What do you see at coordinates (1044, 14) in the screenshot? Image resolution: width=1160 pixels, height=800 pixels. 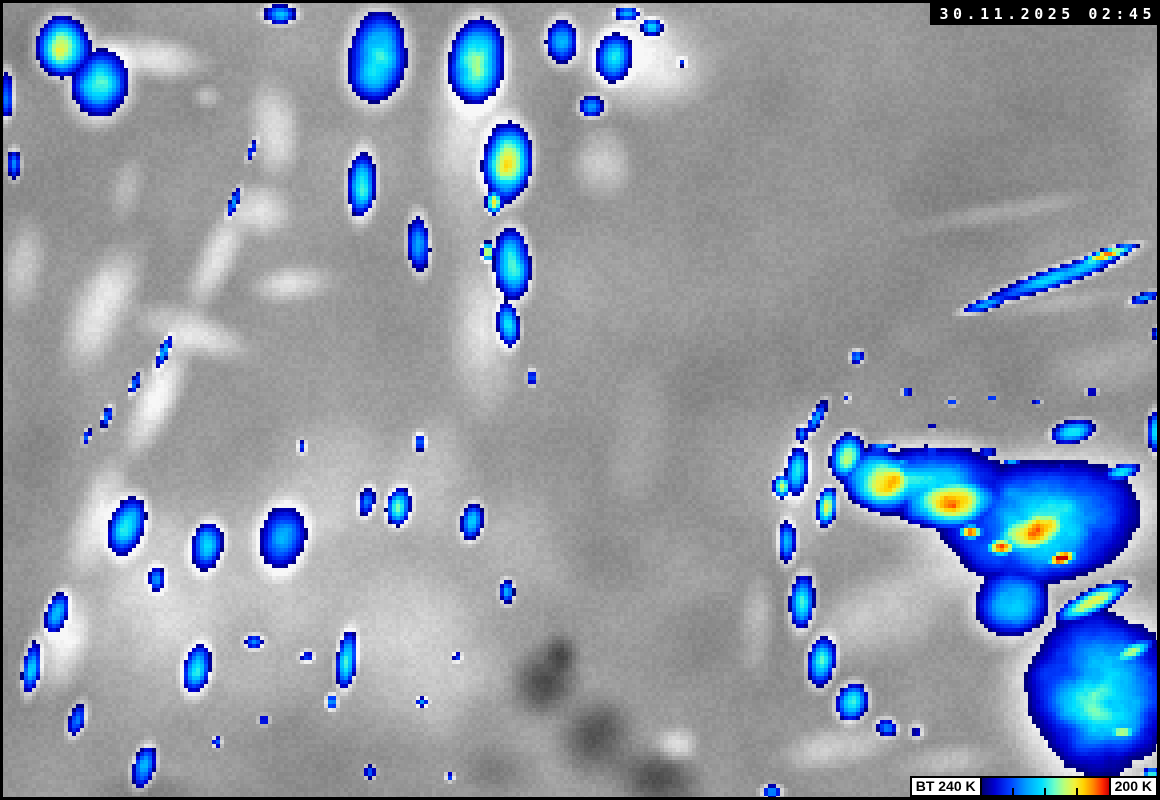 I see `timestamp-overlay: 30.11.2025 02:45` at bounding box center [1044, 14].